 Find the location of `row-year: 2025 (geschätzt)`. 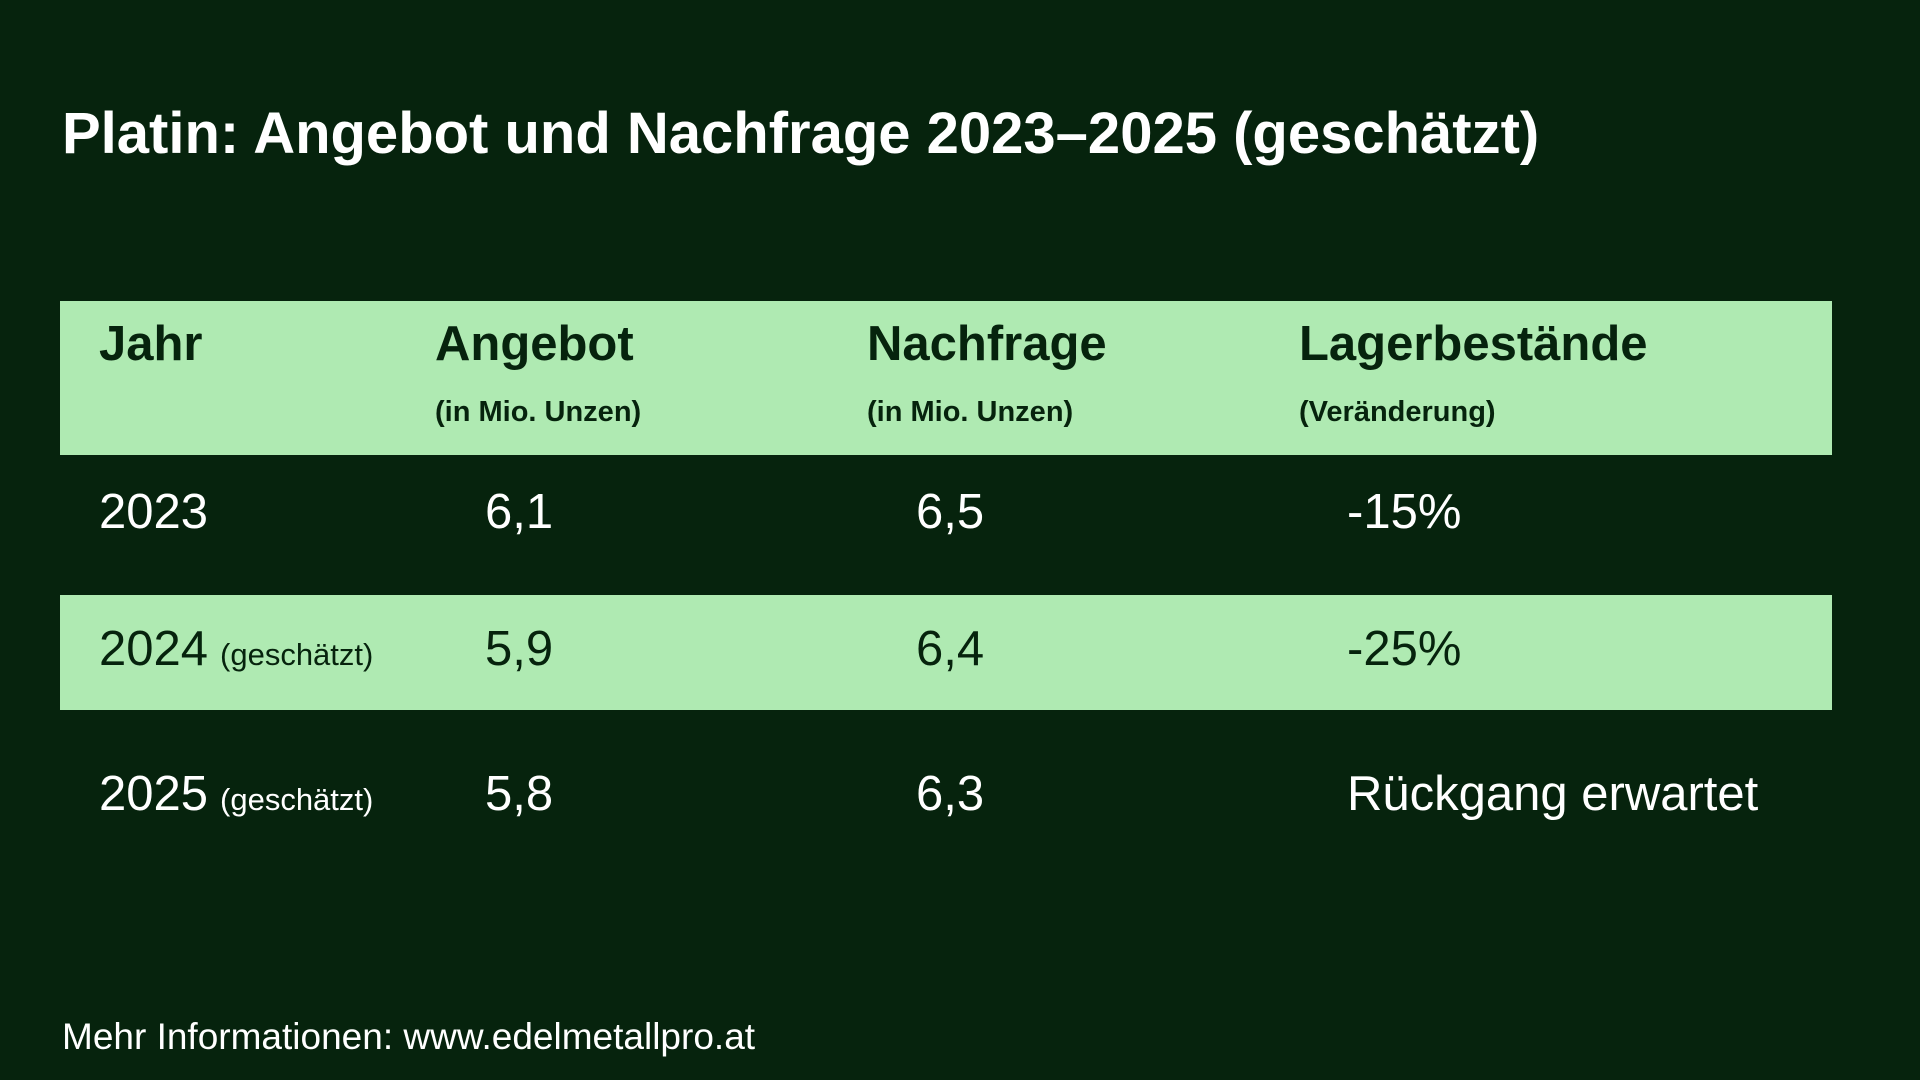

row-year: 2025 (geschätzt) is located at coordinates (236, 794).